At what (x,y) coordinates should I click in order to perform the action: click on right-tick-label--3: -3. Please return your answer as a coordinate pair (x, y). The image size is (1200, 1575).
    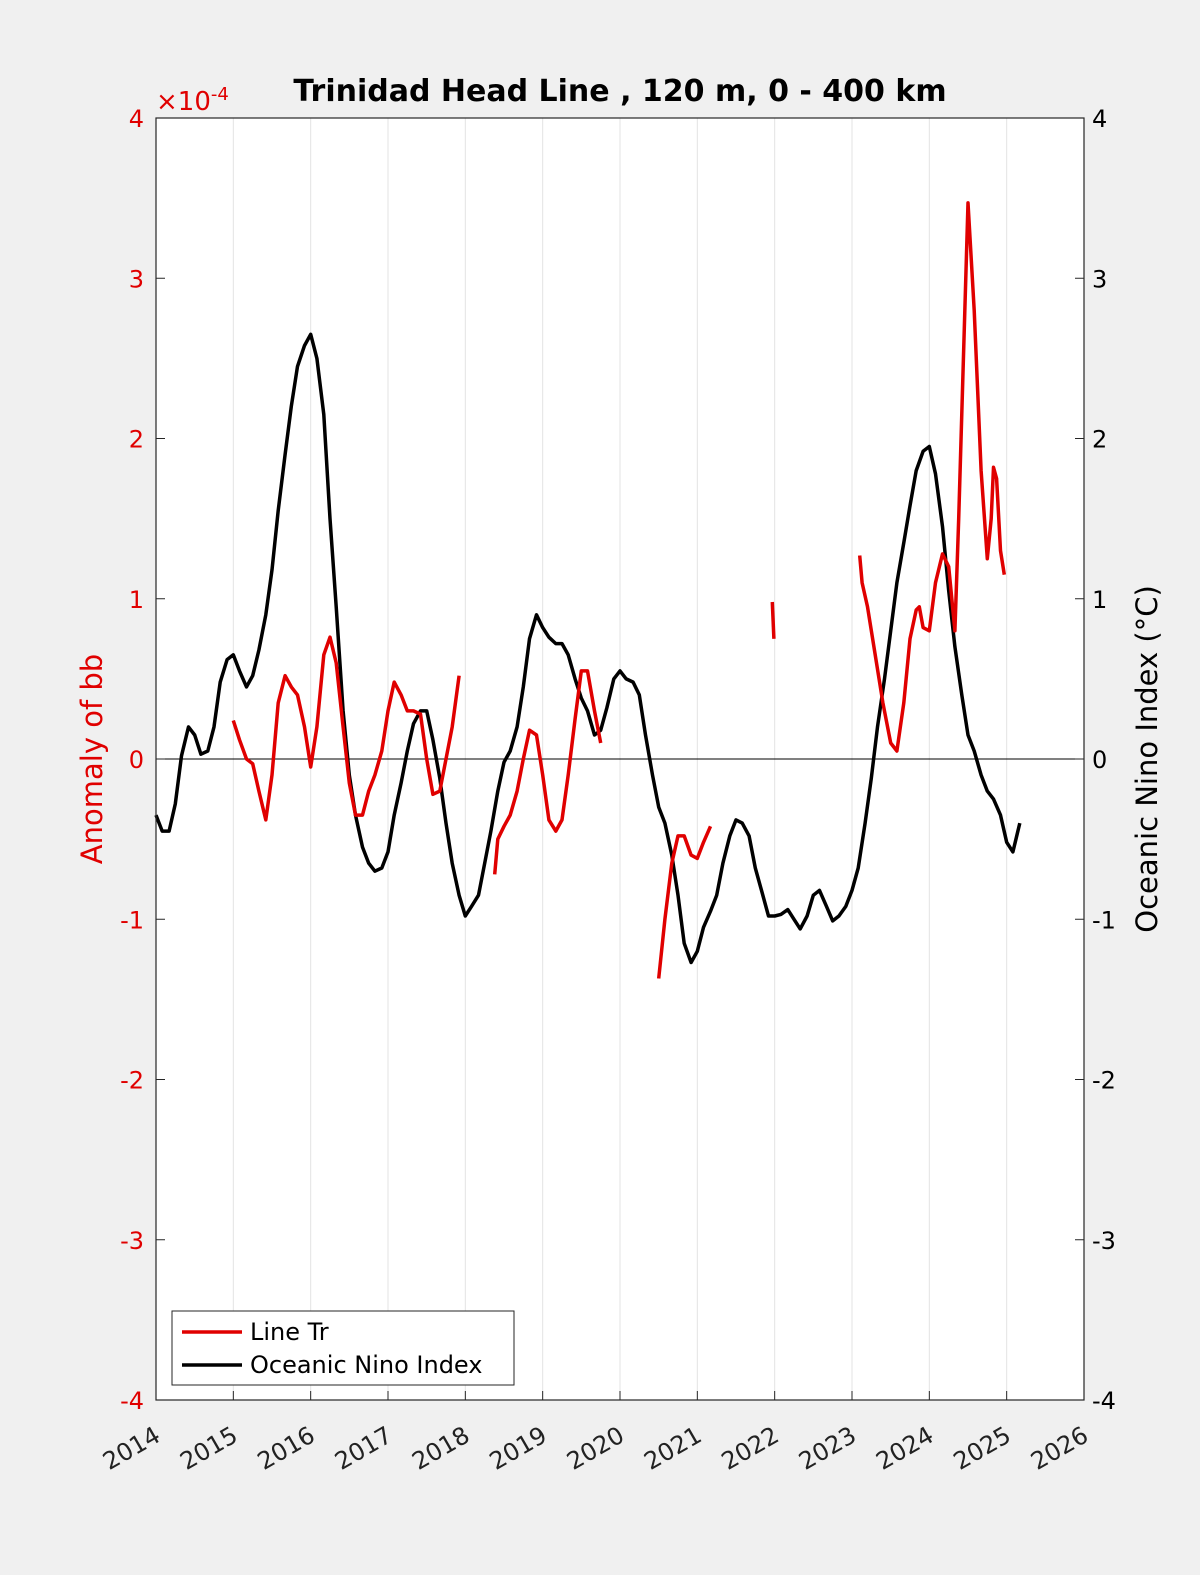
    Looking at the image, I should click on (1104, 1241).